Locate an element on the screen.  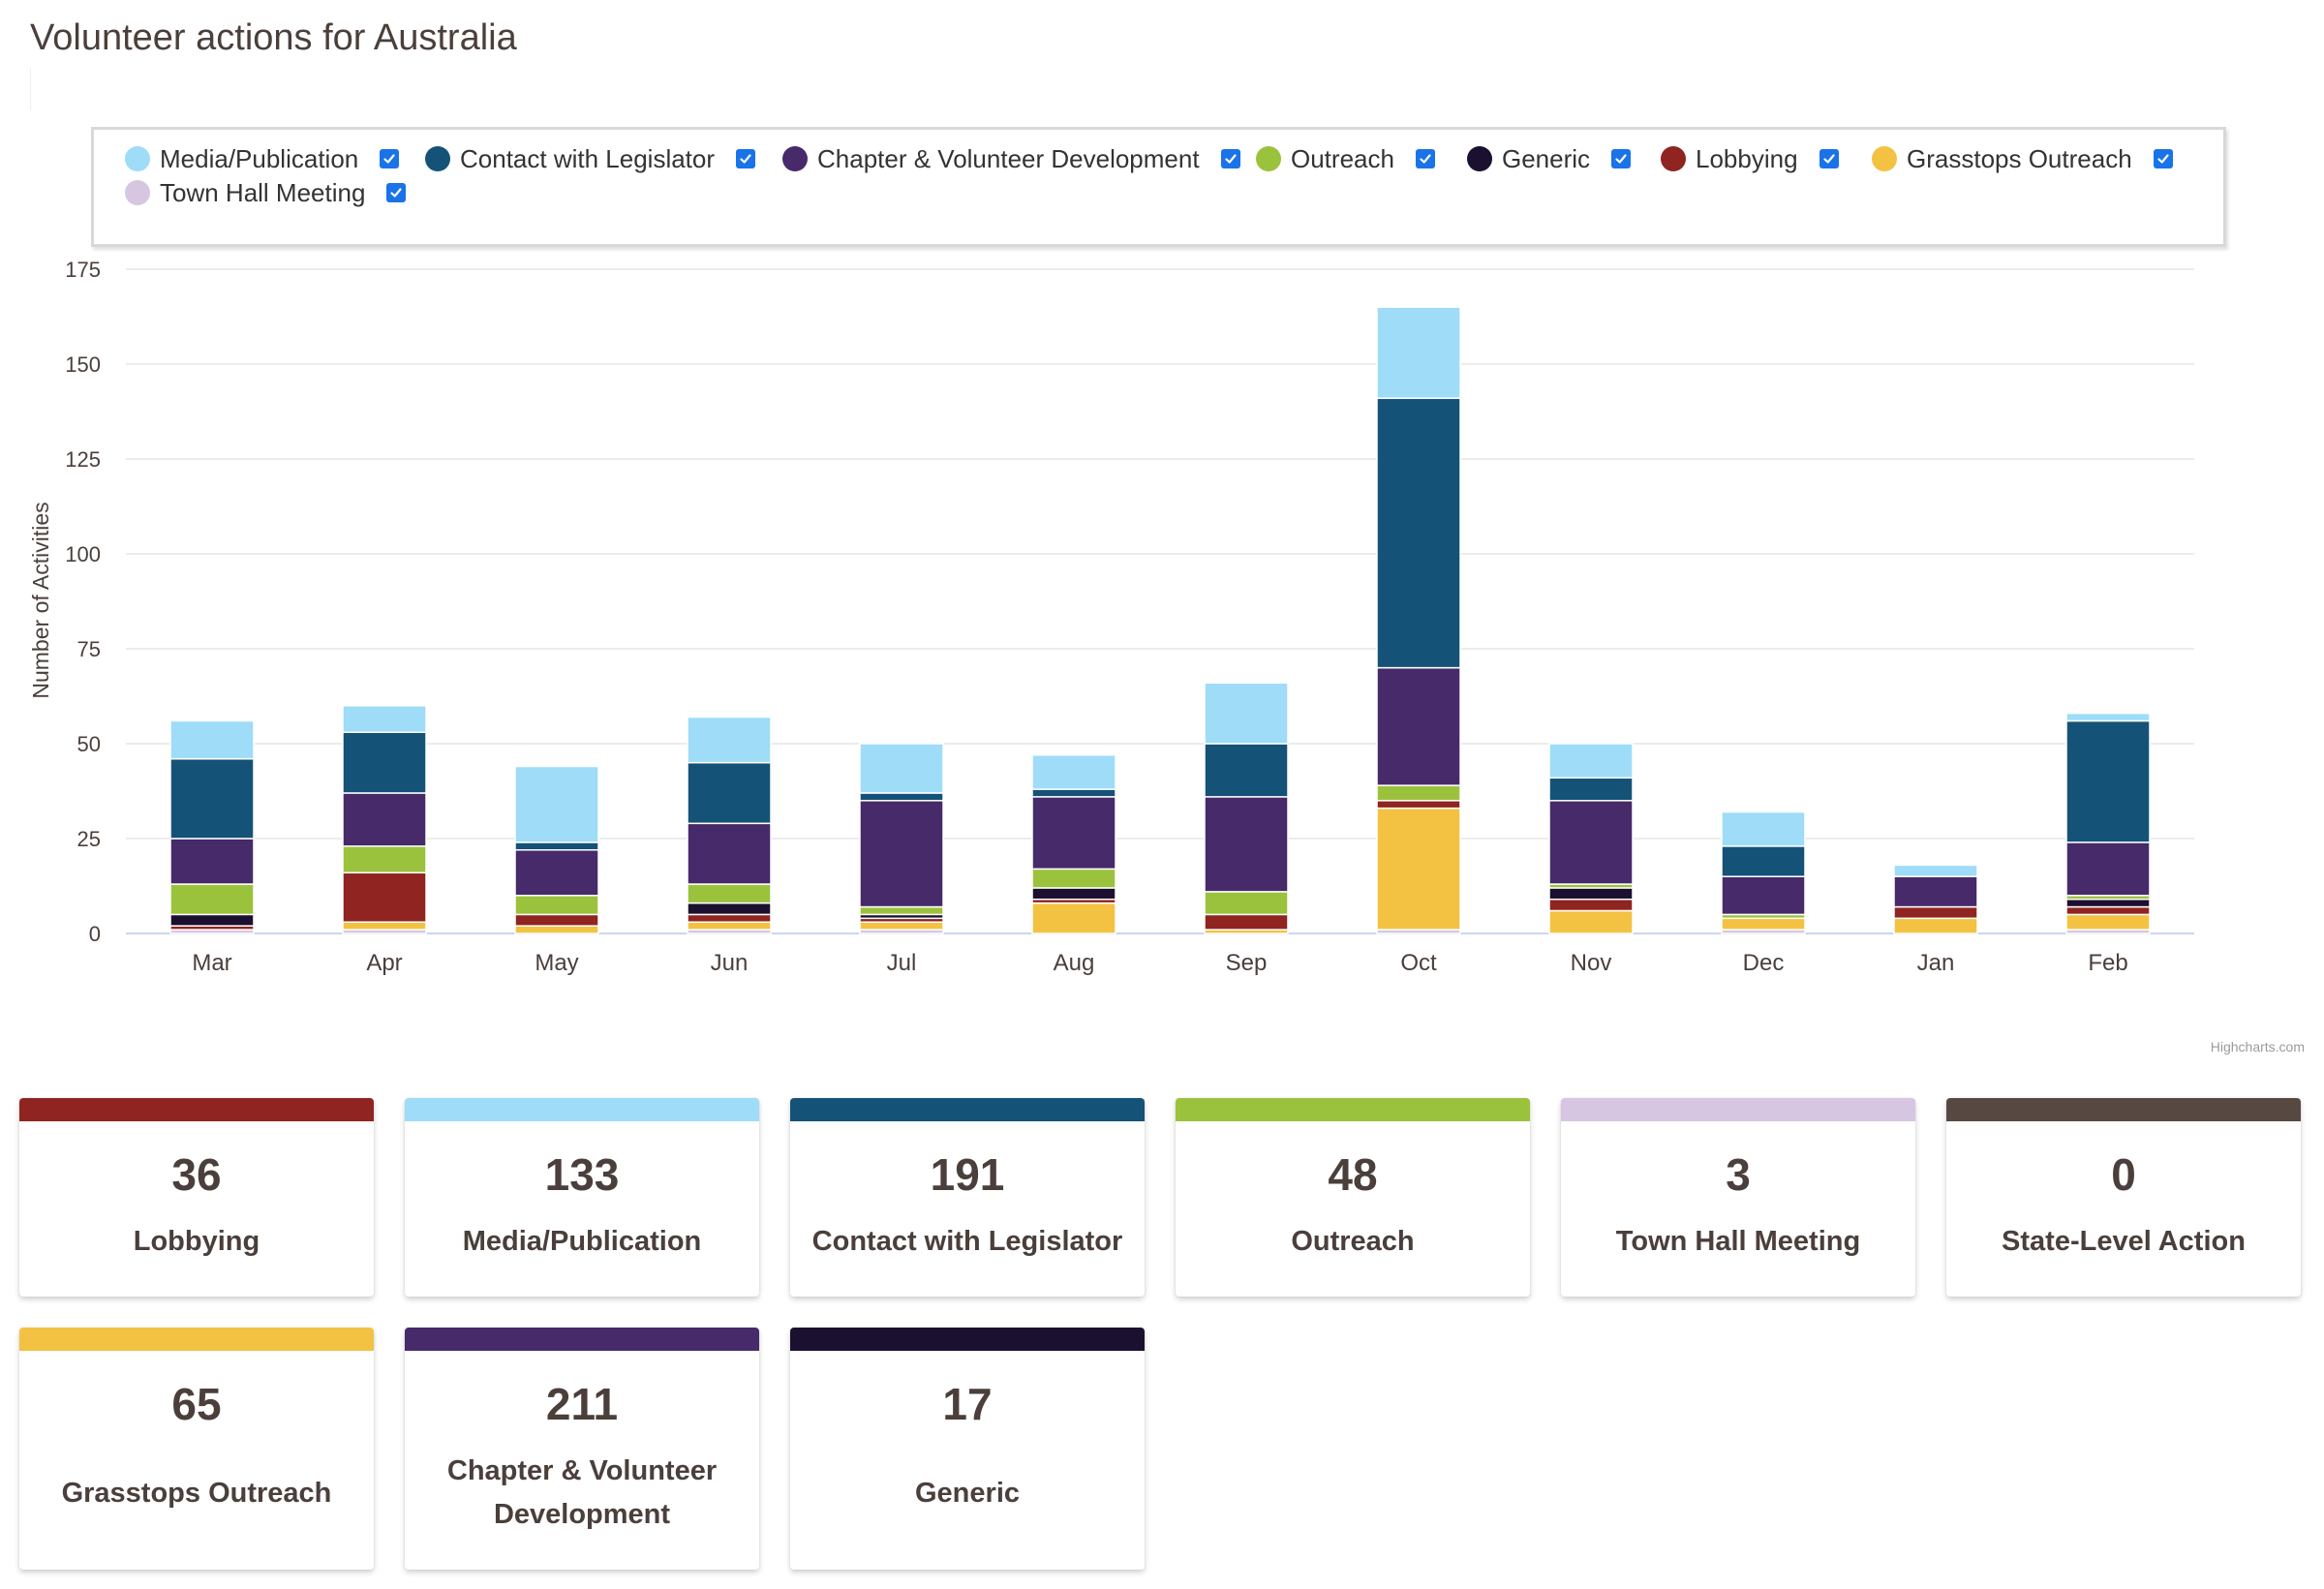
legend-item-contact-with-legislator: Contact with Legislator is located at coordinates (590, 158).